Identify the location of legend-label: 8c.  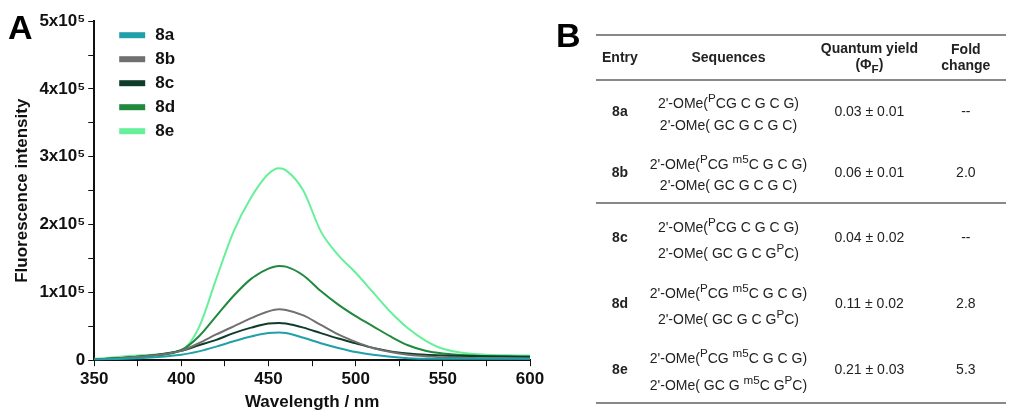
(165, 82).